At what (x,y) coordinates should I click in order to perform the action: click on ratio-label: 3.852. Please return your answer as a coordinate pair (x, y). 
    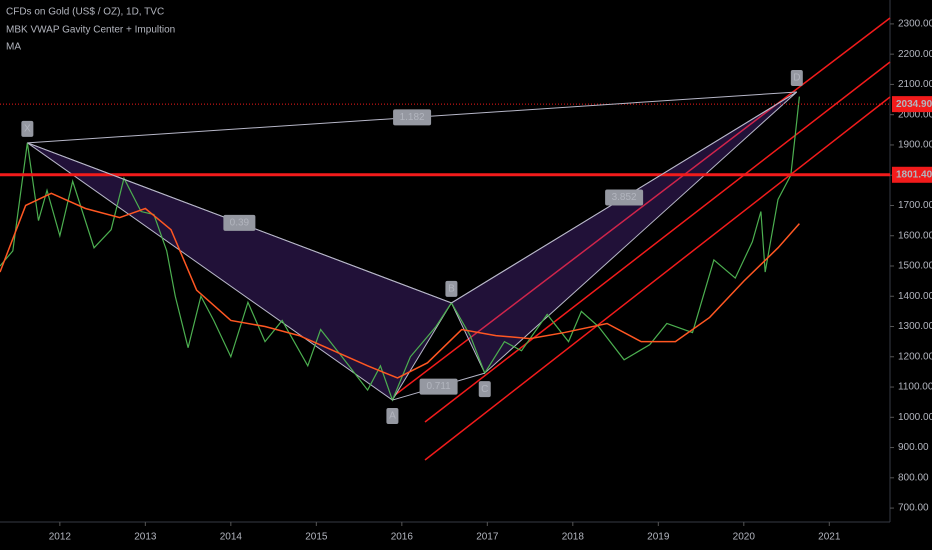
    Looking at the image, I should click on (624, 197).